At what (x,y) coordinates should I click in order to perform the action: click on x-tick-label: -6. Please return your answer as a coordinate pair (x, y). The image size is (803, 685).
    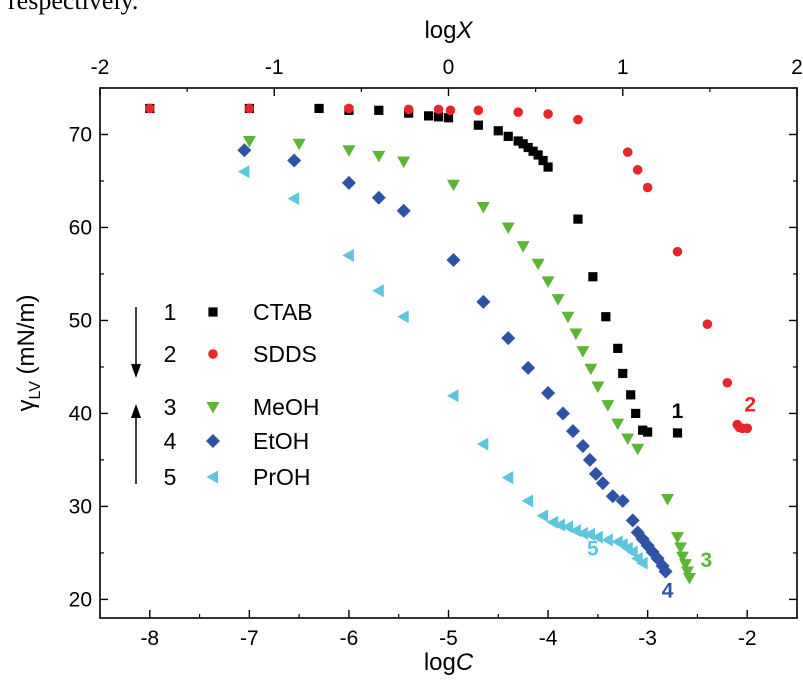
    Looking at the image, I should click on (349, 638).